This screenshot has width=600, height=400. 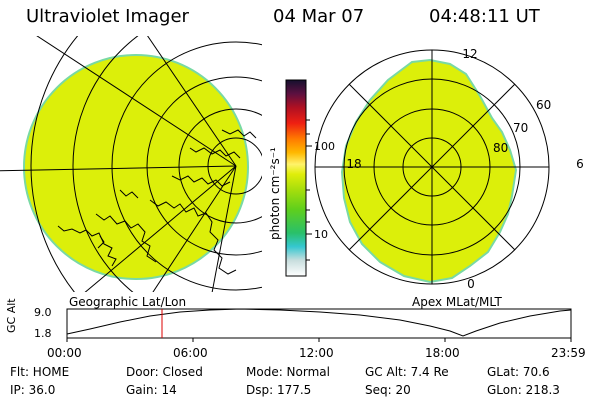 What do you see at coordinates (319, 16) in the screenshot?
I see `image-date: 04 Mar 07` at bounding box center [319, 16].